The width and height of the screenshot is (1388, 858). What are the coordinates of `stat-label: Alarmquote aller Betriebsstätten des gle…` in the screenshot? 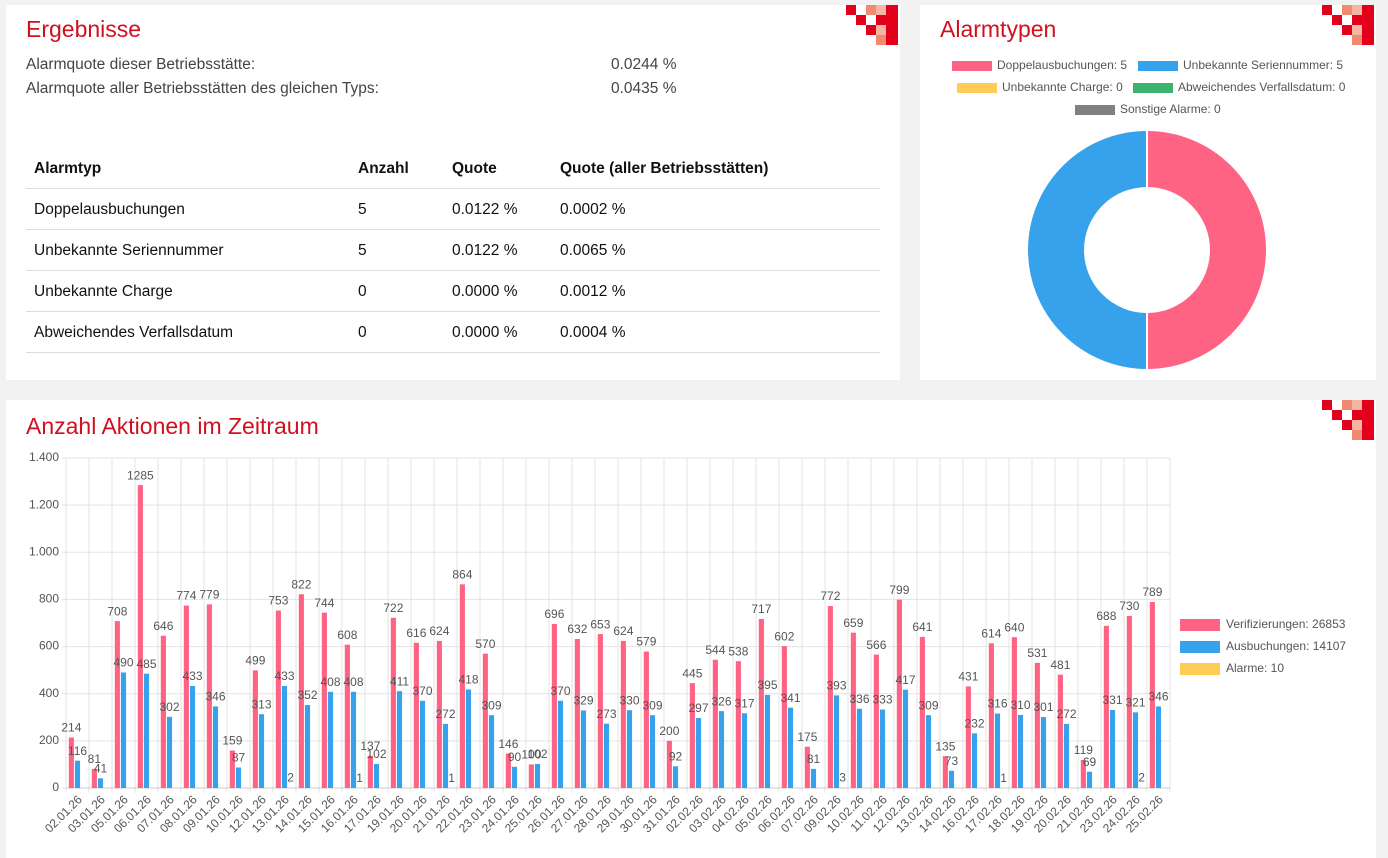 It's located at (202, 88).